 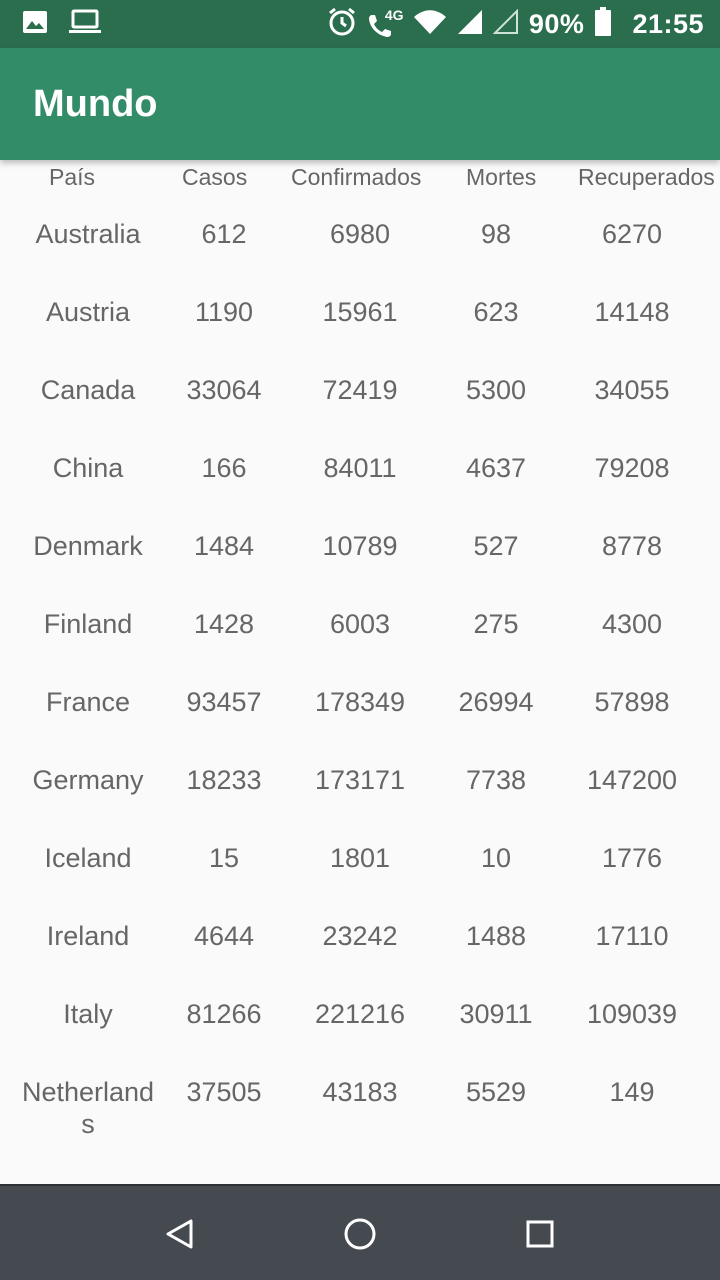 What do you see at coordinates (62, 24) in the screenshot?
I see `status-bar-left` at bounding box center [62, 24].